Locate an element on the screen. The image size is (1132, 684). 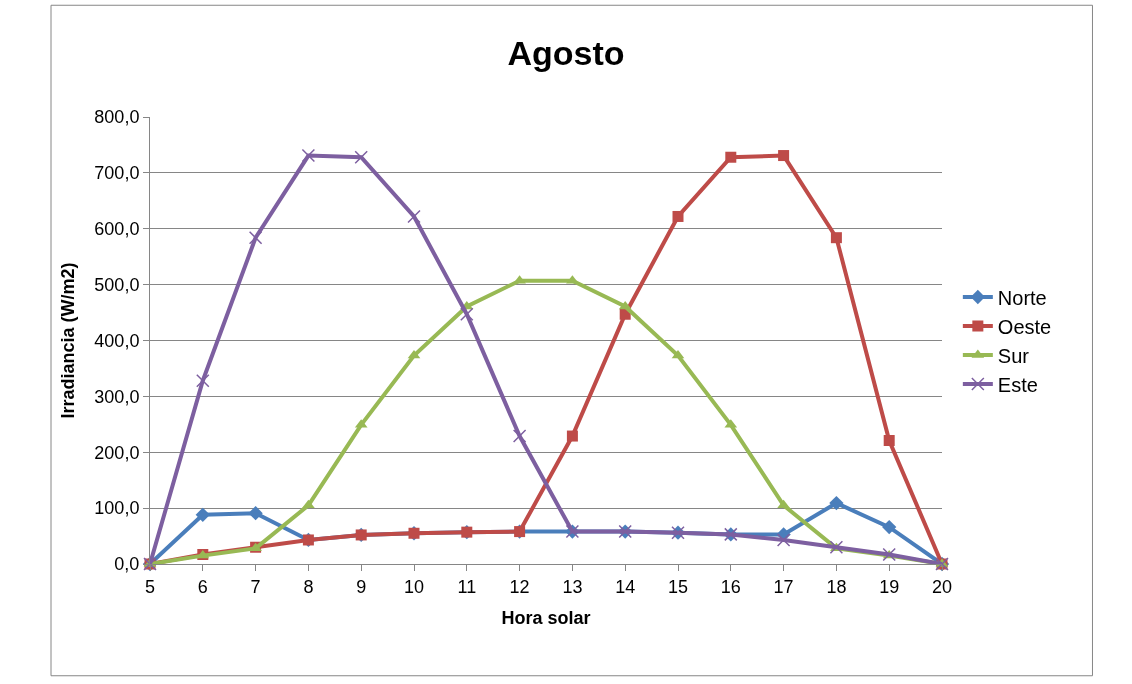
y-tick-label: 600,0 is located at coordinates (117, 229).